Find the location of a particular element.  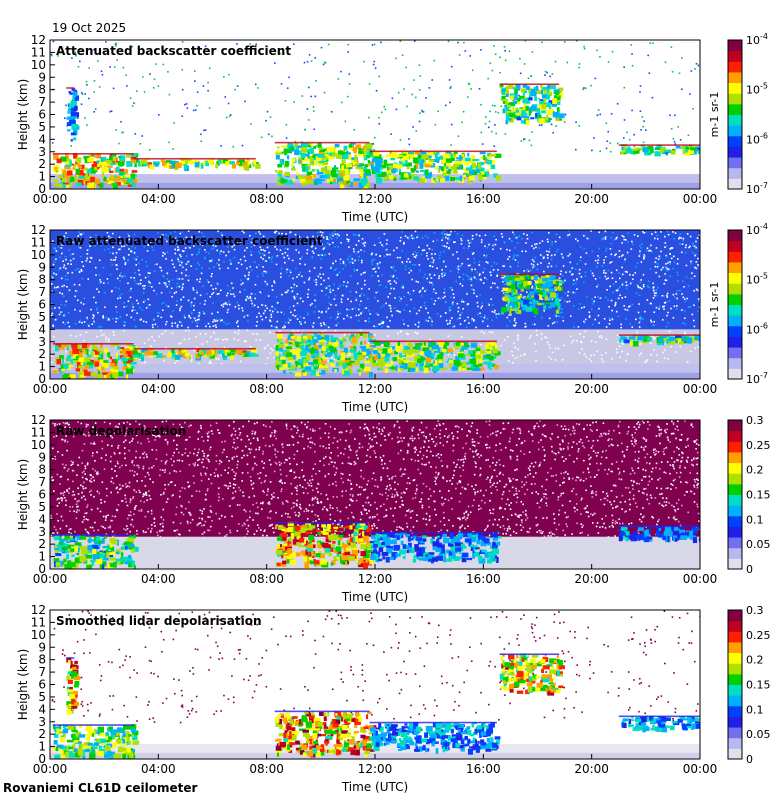

y-tick-label: 6 is located at coordinates (42, 115).